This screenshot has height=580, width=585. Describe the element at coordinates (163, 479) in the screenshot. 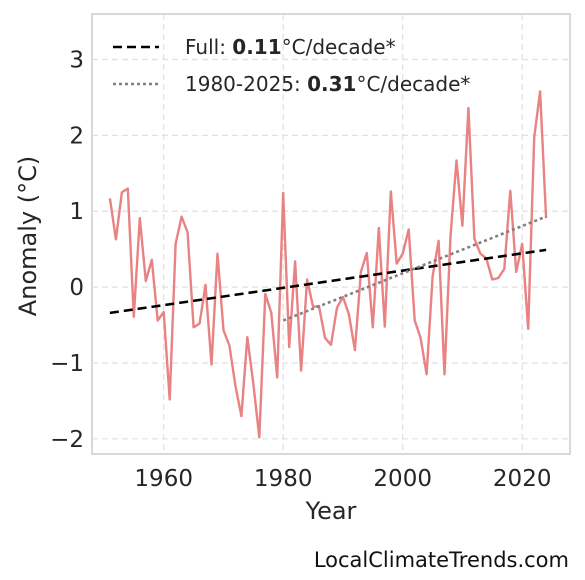

I see `x-tick-label: 1960` at that location.